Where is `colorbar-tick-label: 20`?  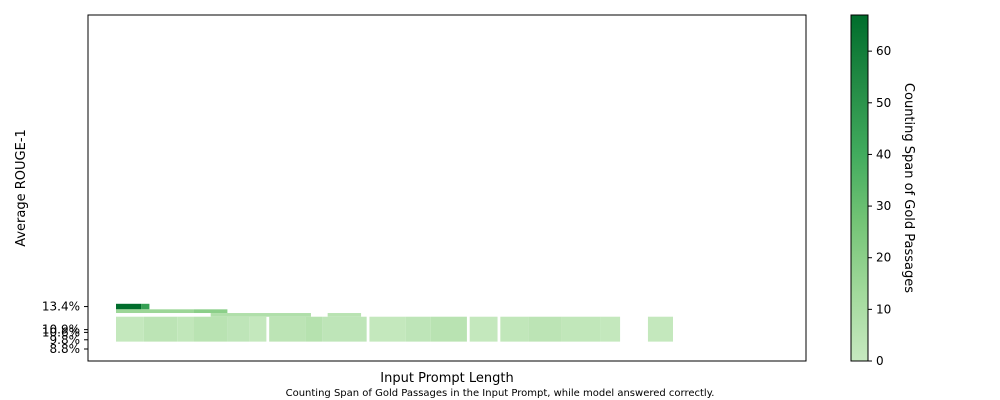
colorbar-tick-label: 20 is located at coordinates (883, 258).